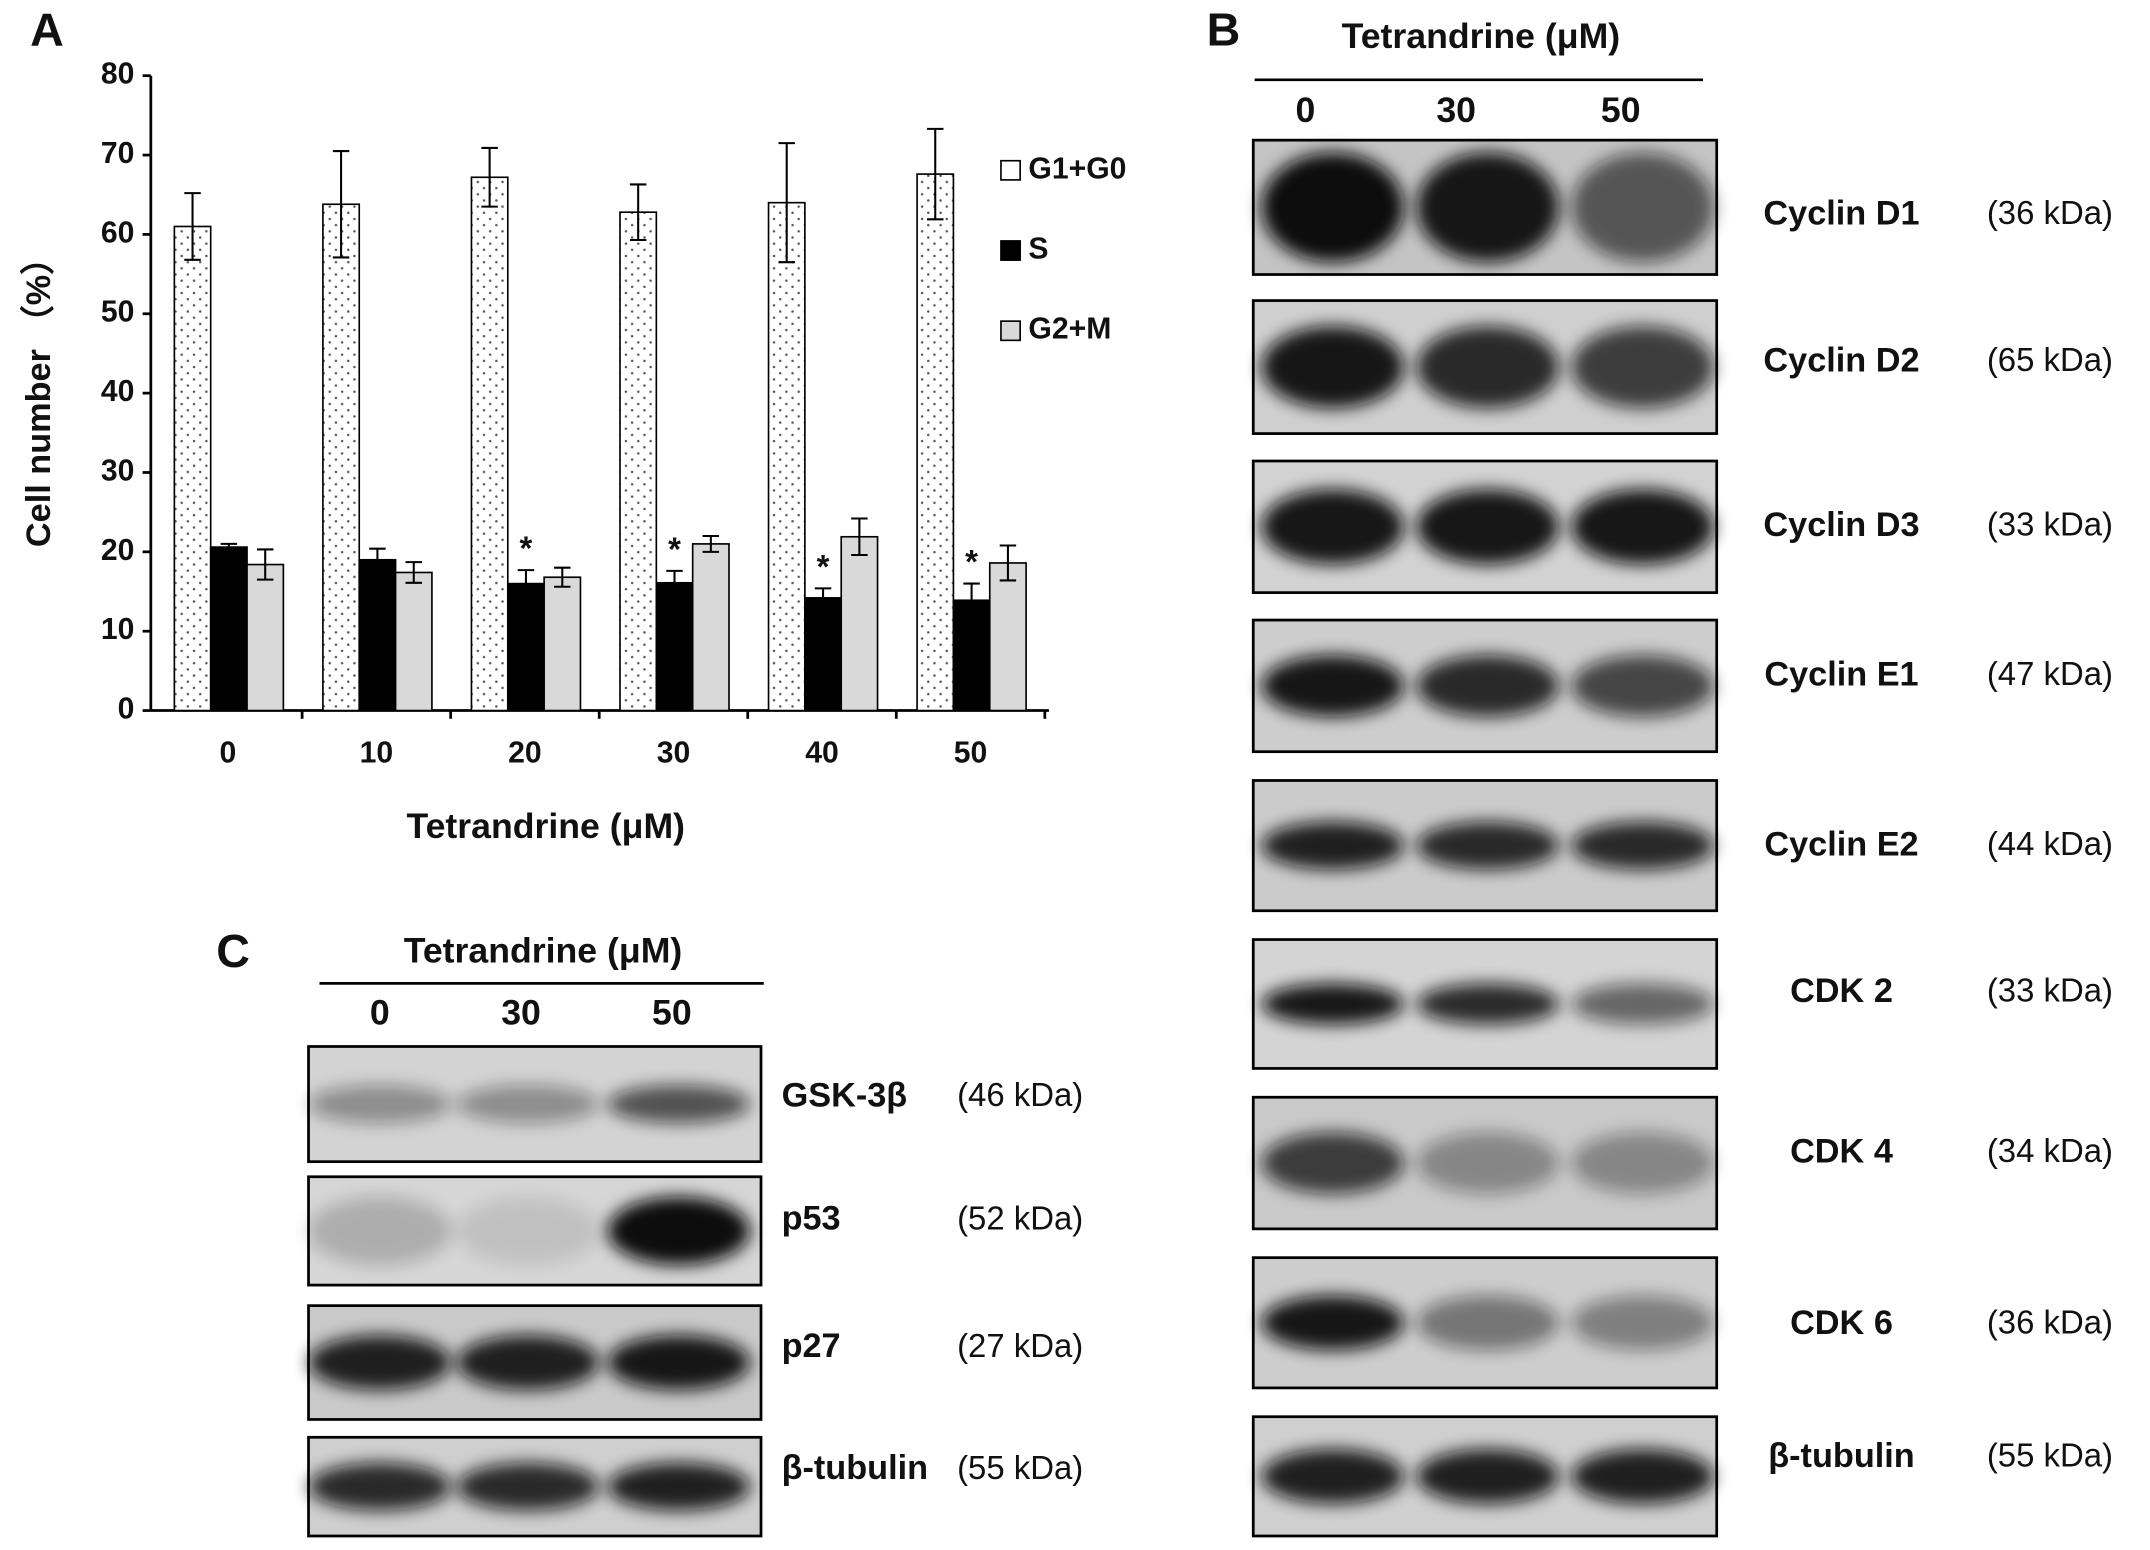 This screenshot has width=2150, height=1550. What do you see at coordinates (2050, 359) in the screenshot?
I see `molecular-weight: (65 kDa)` at bounding box center [2050, 359].